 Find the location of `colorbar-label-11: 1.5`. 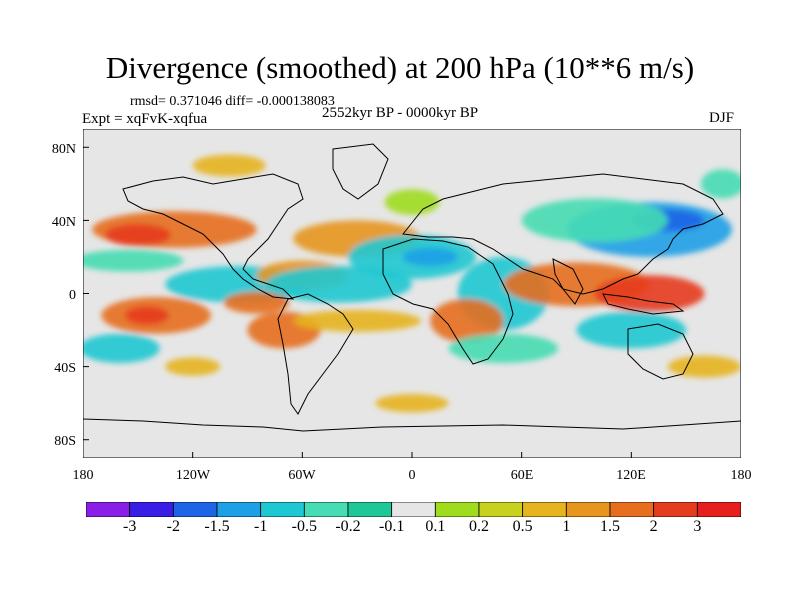

colorbar-label-11: 1.5 is located at coordinates (610, 526).